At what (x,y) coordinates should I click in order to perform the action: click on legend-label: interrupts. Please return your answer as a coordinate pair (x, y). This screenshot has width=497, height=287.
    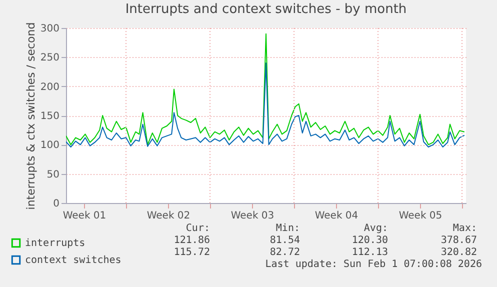
    Looking at the image, I should click on (55, 243).